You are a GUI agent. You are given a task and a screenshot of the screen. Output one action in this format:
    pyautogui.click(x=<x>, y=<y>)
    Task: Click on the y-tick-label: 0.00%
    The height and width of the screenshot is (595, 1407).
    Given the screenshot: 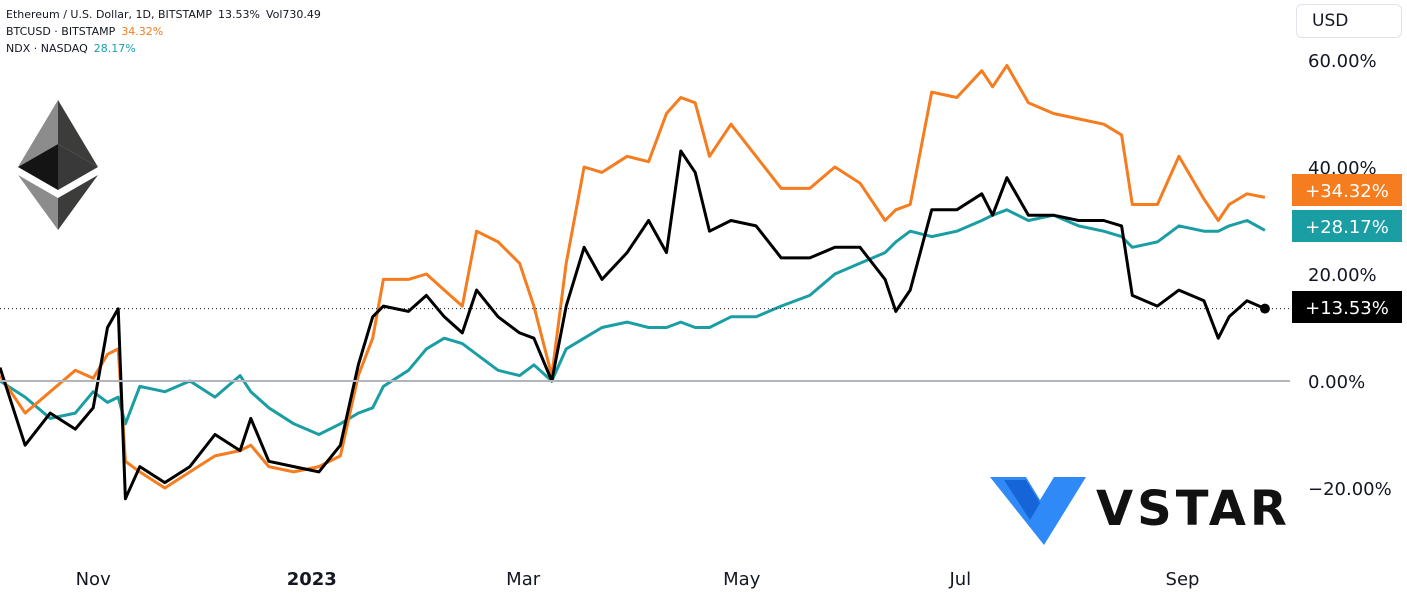 What is the action you would take?
    pyautogui.click(x=1336, y=382)
    